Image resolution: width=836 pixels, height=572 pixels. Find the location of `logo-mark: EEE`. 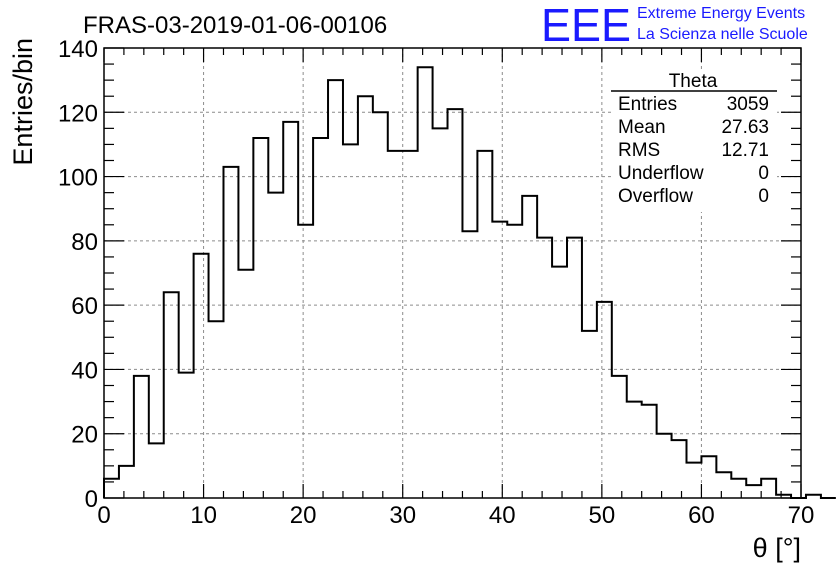

logo-mark: EEE is located at coordinates (586, 25).